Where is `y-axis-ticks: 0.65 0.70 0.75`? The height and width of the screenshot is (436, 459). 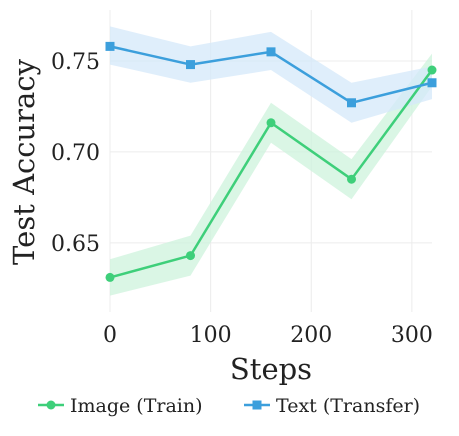
y-axis-ticks: 0.65 0.70 0.75 is located at coordinates (75, 153).